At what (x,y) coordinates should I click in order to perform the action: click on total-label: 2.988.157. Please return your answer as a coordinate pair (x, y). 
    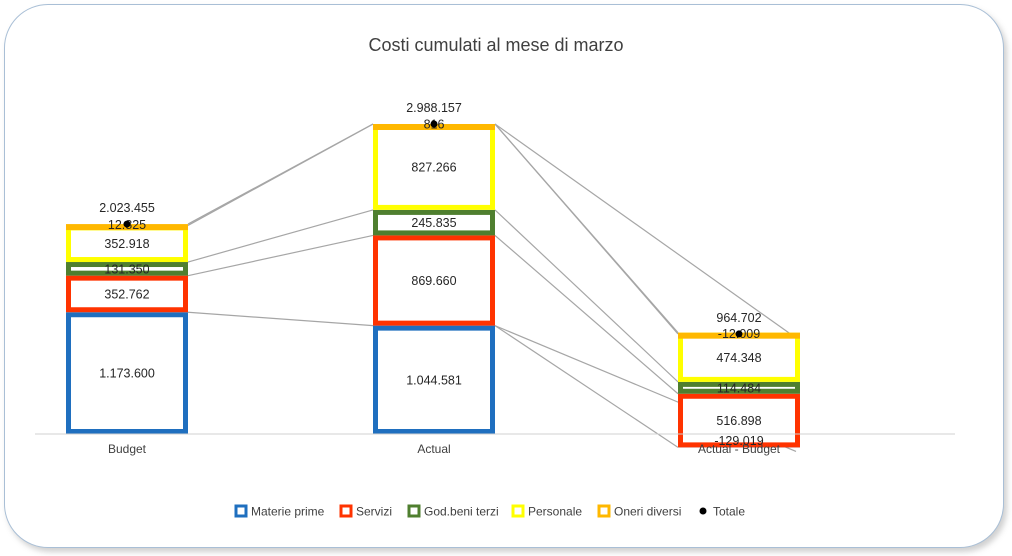
    Looking at the image, I should click on (434, 108).